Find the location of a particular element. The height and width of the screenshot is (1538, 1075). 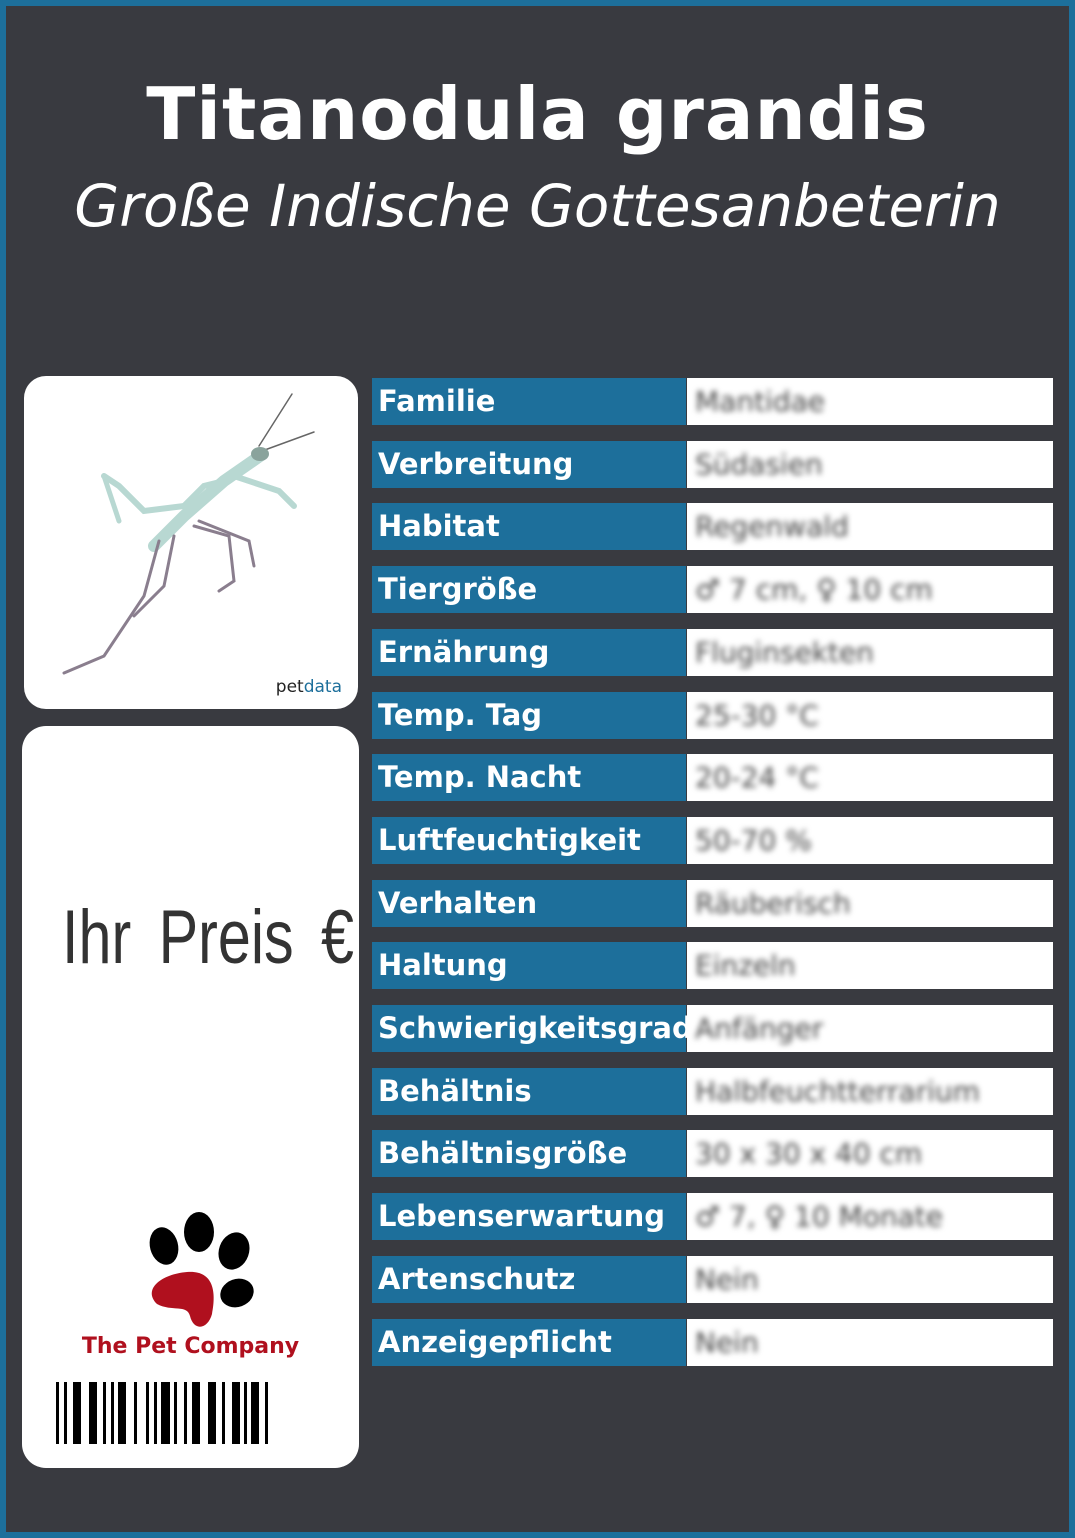

row-label: Behältnisgröße is located at coordinates (529, 1154).